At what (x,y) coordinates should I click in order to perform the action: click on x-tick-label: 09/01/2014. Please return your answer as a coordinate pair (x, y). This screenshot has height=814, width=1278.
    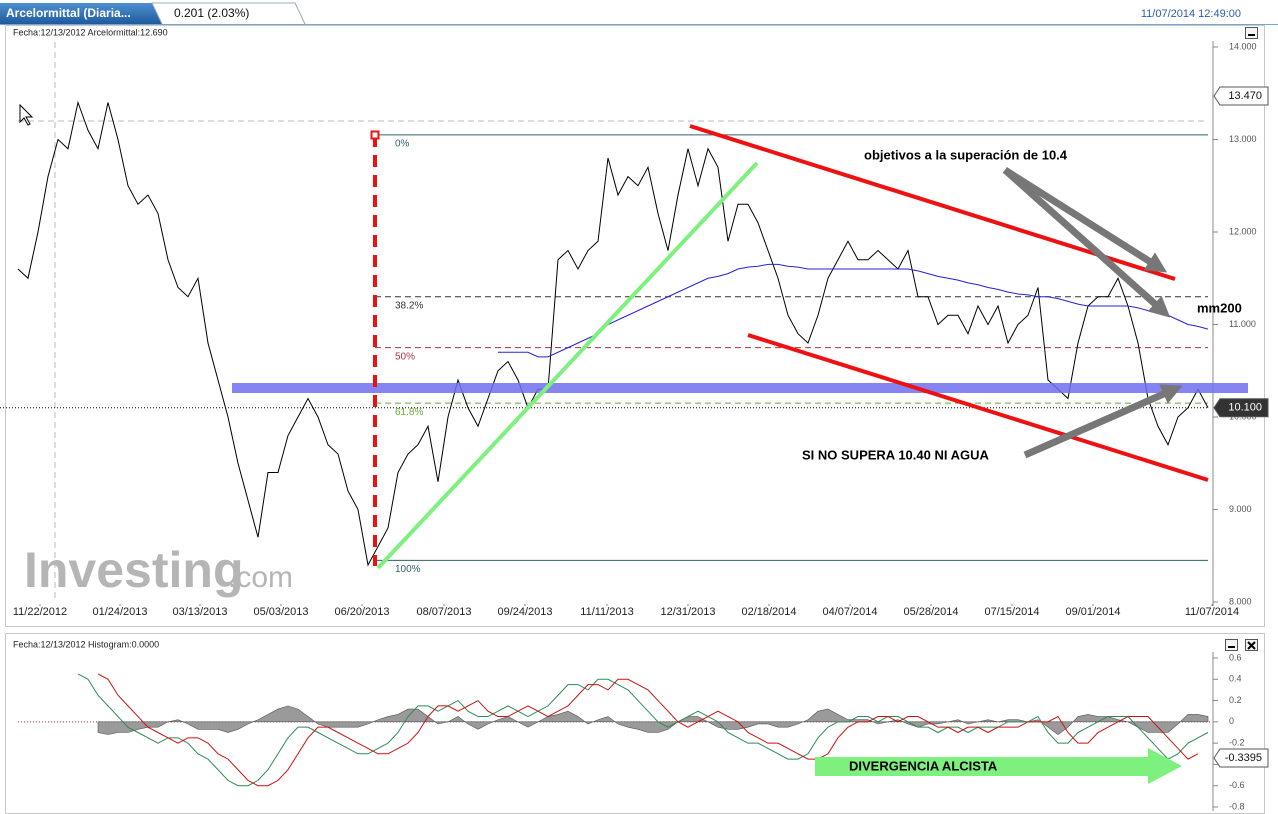
    Looking at the image, I should click on (1092, 612).